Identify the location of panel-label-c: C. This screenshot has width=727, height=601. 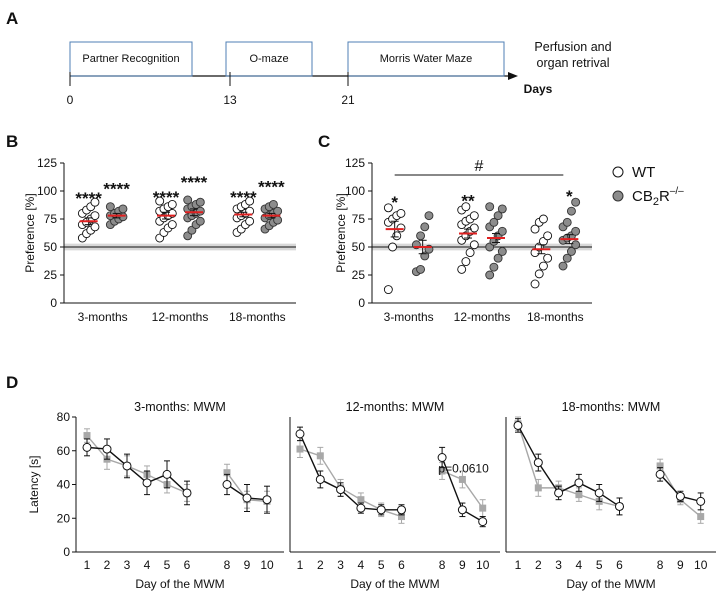
(324, 141).